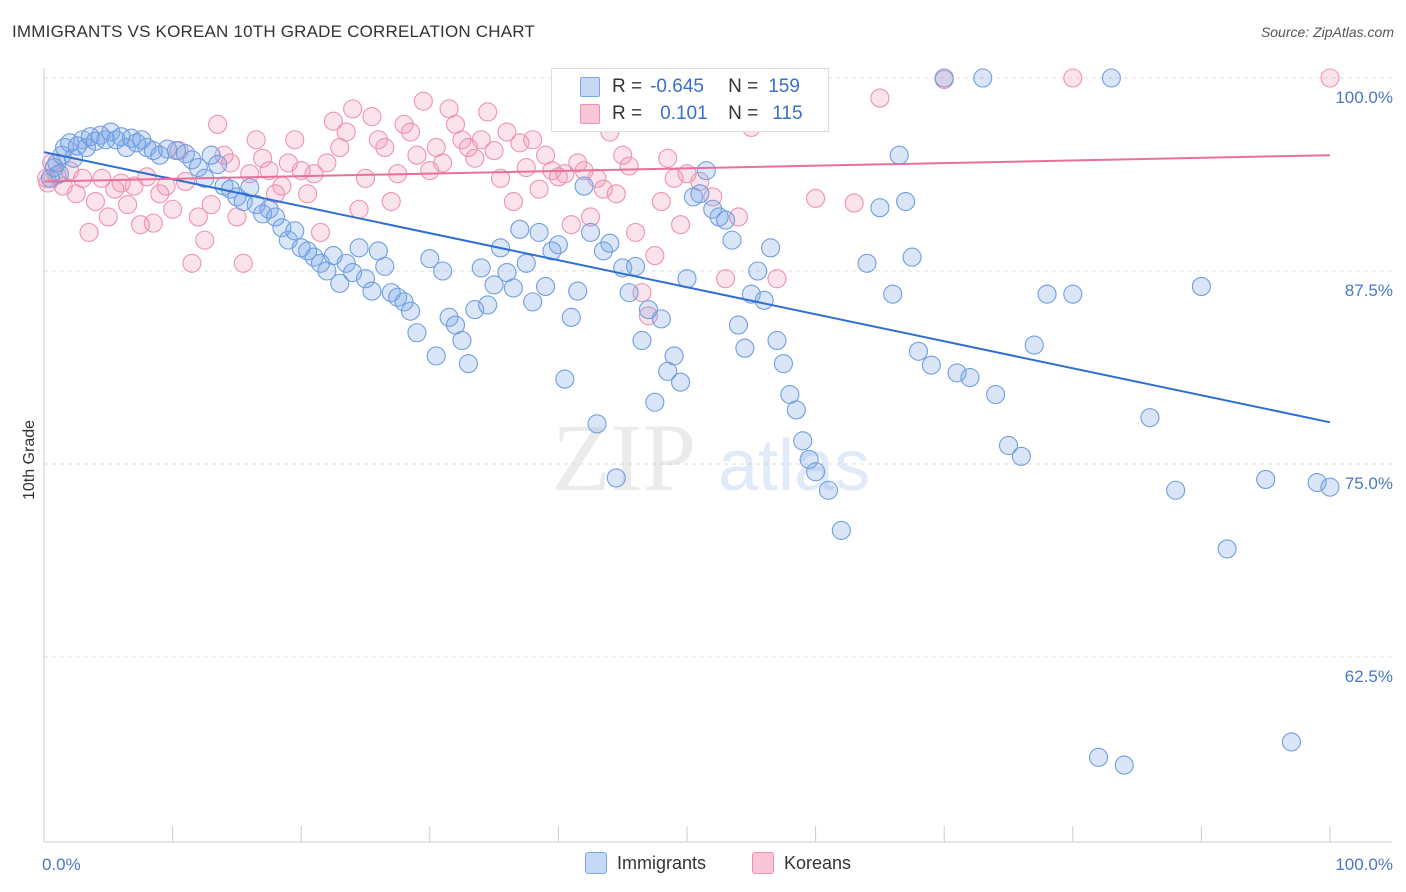 Image resolution: width=1406 pixels, height=892 pixels. I want to click on y-tick-label: 87.5%, so click(1369, 290).